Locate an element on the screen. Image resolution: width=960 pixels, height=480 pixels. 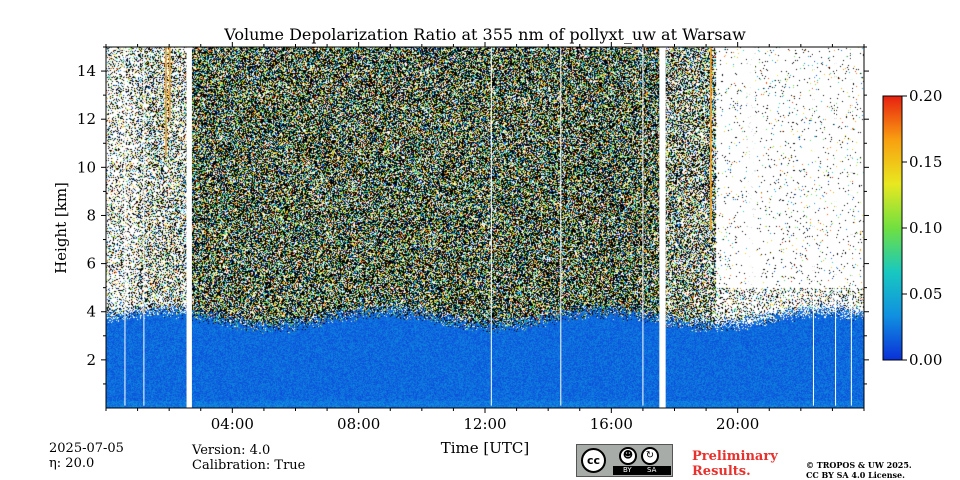
colorbar-tick-label: 0.10 is located at coordinates (925, 228).